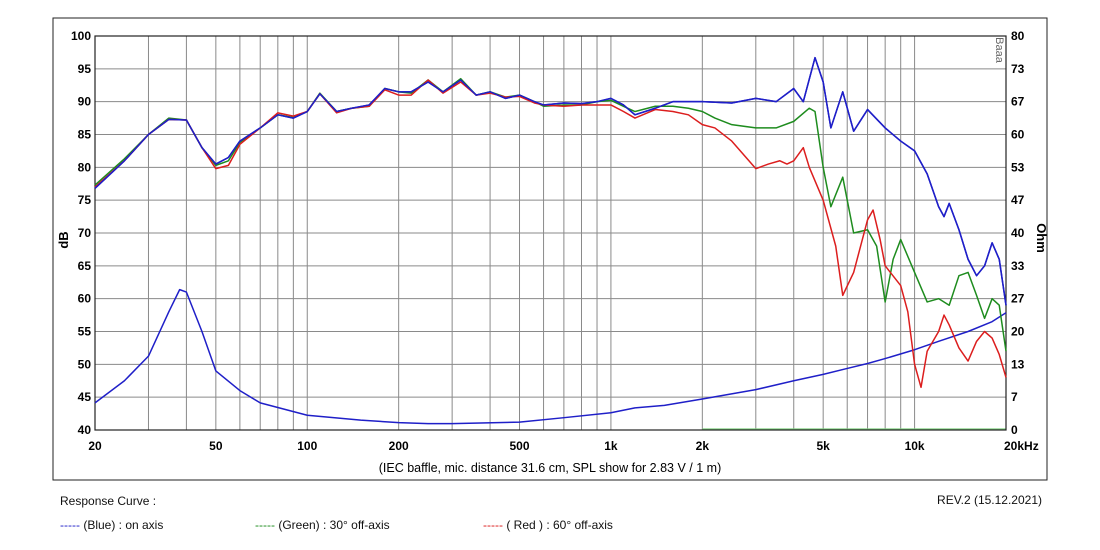 This screenshot has width=1100, height=550. Describe the element at coordinates (108, 501) in the screenshot. I see `footer-title: Response Curve :` at that location.